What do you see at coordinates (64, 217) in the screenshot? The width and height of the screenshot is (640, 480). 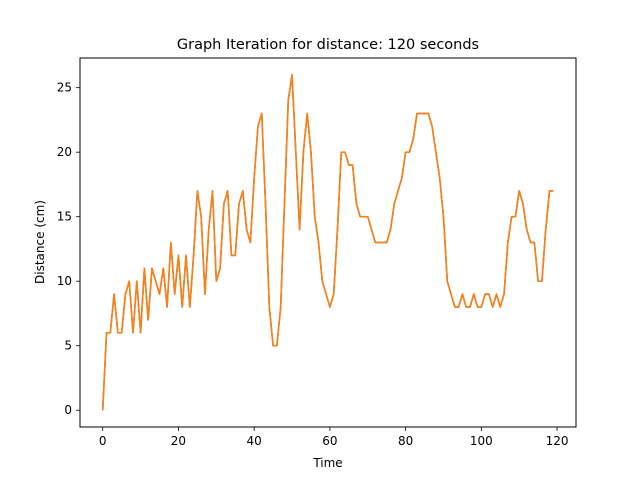 I see `y-tick-label: 15` at bounding box center [64, 217].